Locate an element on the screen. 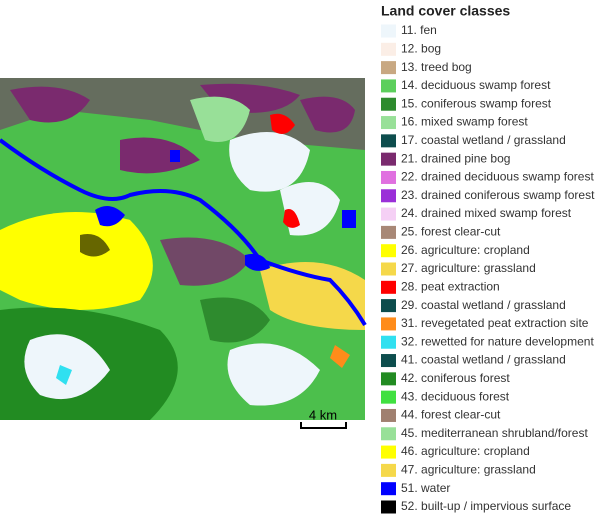 Image resolution: width=609 pixels, height=526 pixels. legend-title: Land cover classes is located at coordinates (445, 11).